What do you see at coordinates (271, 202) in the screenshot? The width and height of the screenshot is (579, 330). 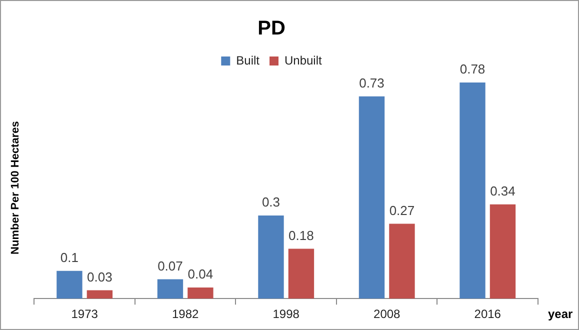 I see `data-label: 0.3` at bounding box center [271, 202].